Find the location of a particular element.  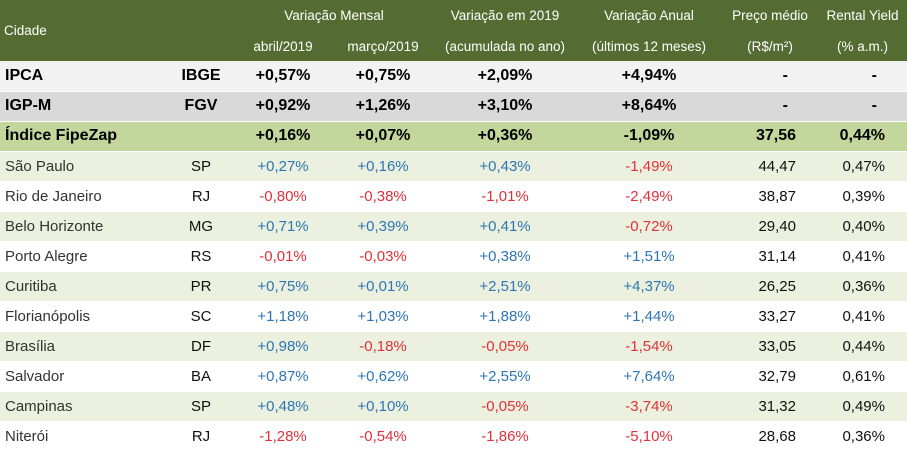

city-name: Niterói is located at coordinates (84, 436).